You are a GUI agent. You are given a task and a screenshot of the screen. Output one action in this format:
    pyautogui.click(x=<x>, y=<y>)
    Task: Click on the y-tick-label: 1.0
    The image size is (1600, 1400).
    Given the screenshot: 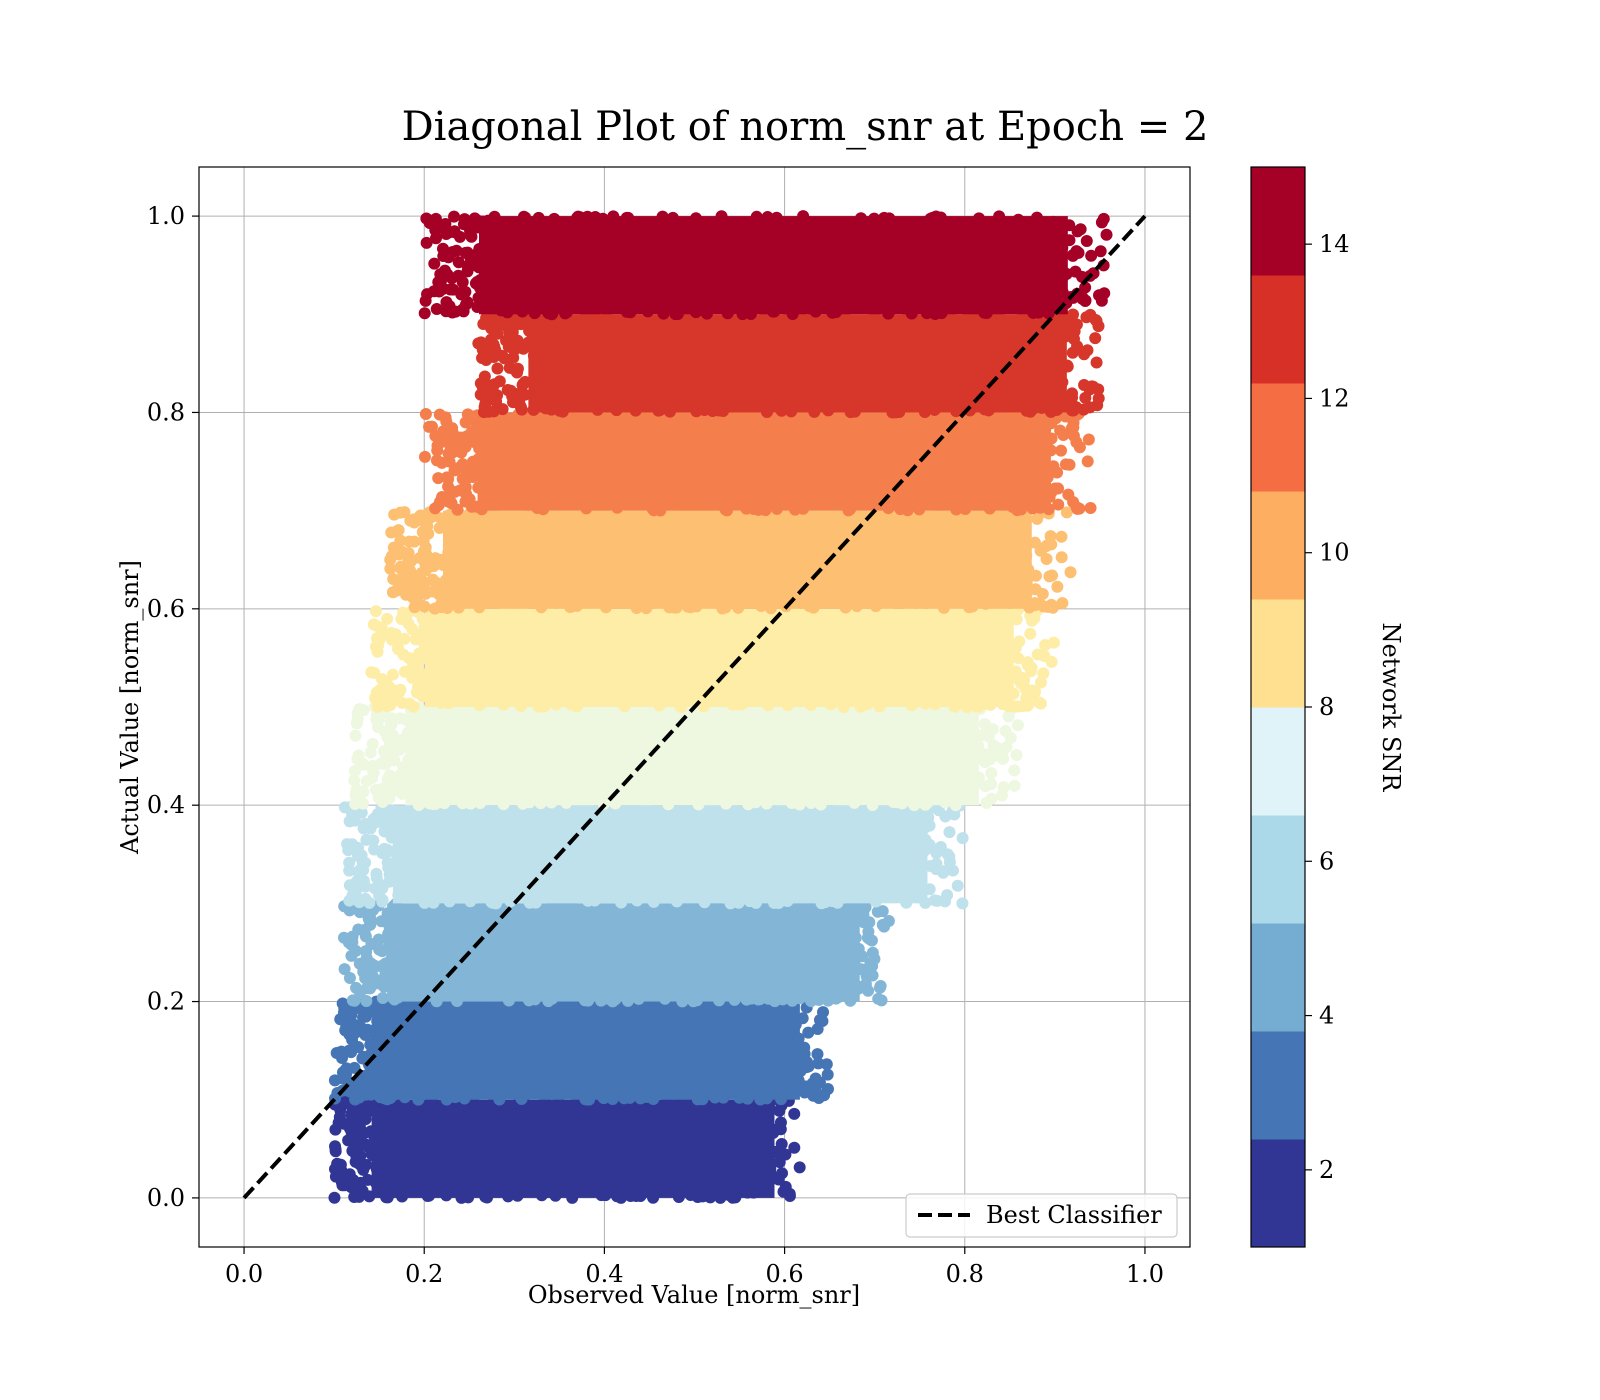 What is the action you would take?
    pyautogui.click(x=166, y=216)
    